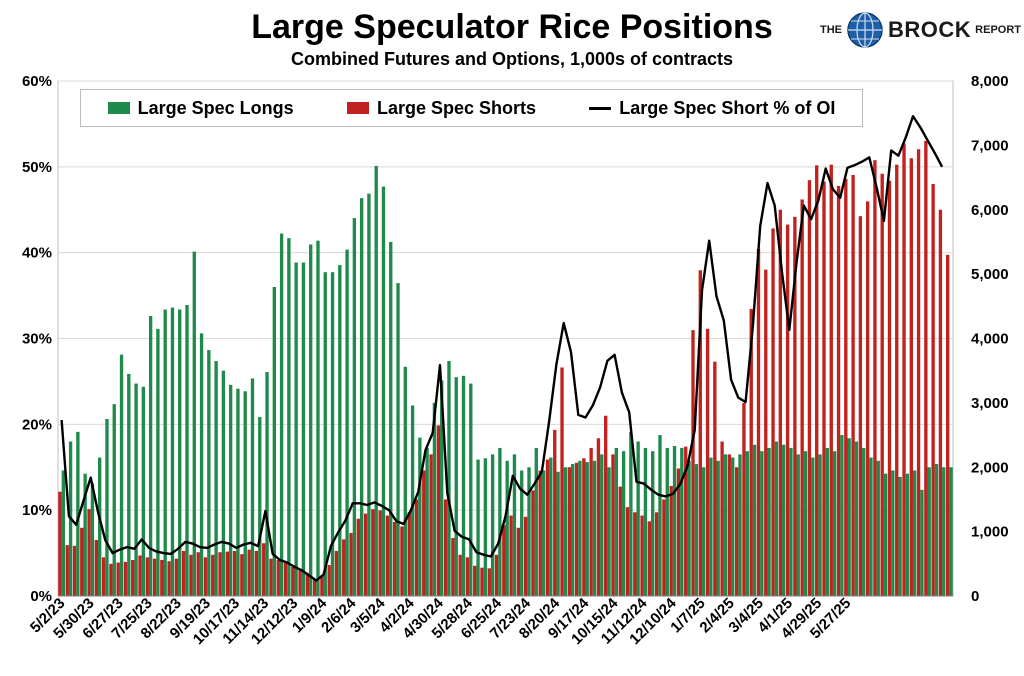  What do you see at coordinates (37, 510) in the screenshot?
I see `left-axis-tick-label: 10%` at bounding box center [37, 510].